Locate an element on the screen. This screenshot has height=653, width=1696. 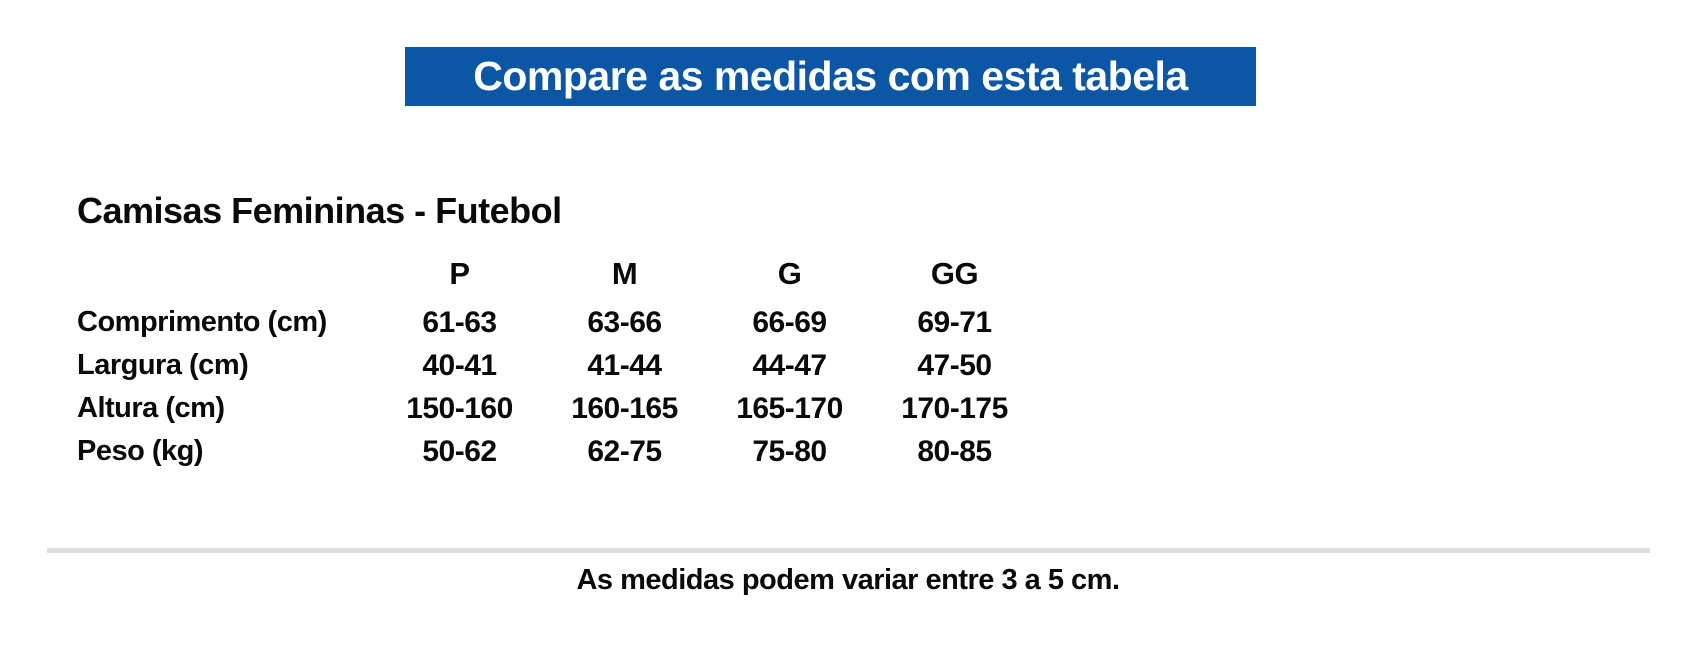
row-label-comprimento: Comprimento (cm) is located at coordinates (202, 322).